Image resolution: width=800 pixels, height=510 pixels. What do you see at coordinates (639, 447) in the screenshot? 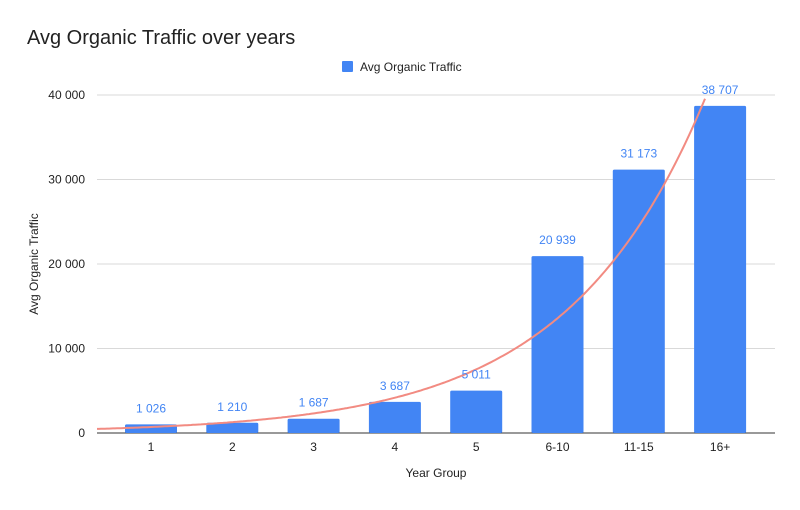
I see `x-tick-label: 11-15` at bounding box center [639, 447].